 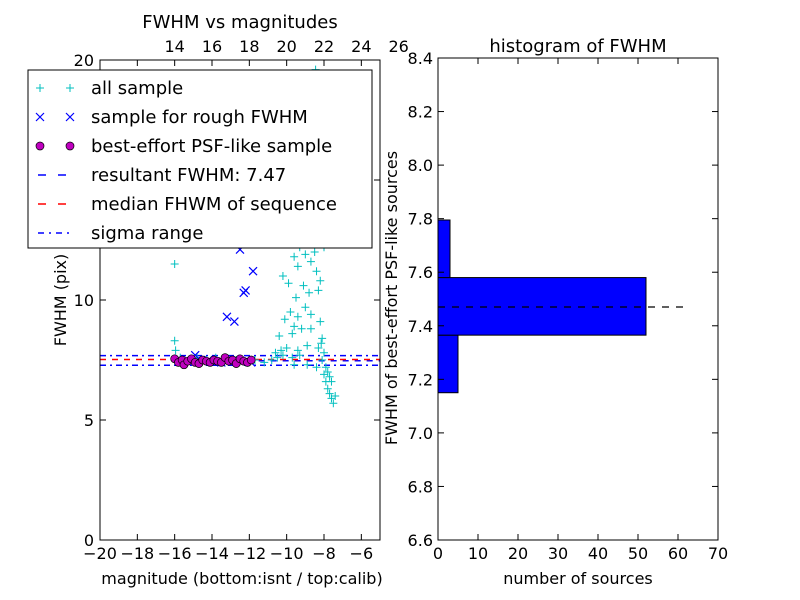 What do you see at coordinates (420, 112) in the screenshot?
I see `right-ytick-label: 8.2` at bounding box center [420, 112].